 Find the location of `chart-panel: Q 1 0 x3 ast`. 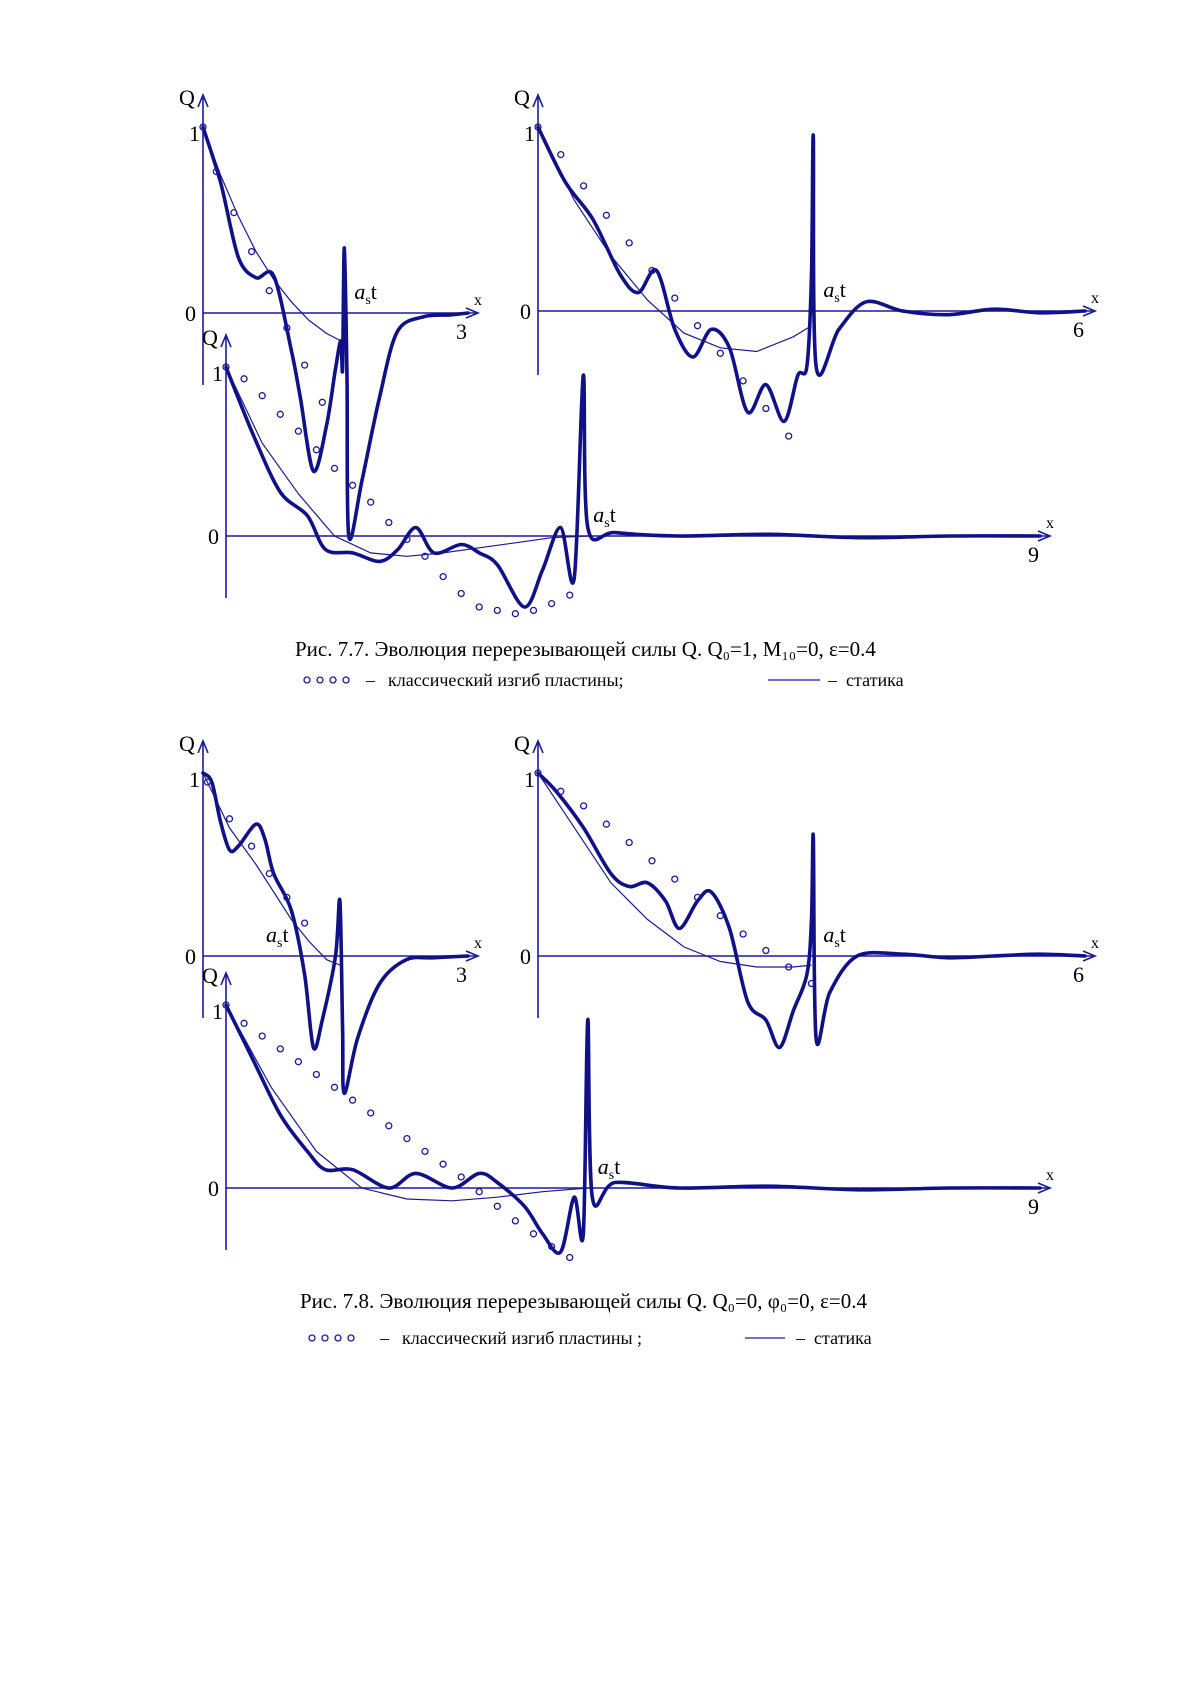

chart-panel: Q 1 0 x3 ast is located at coordinates (330, 313).